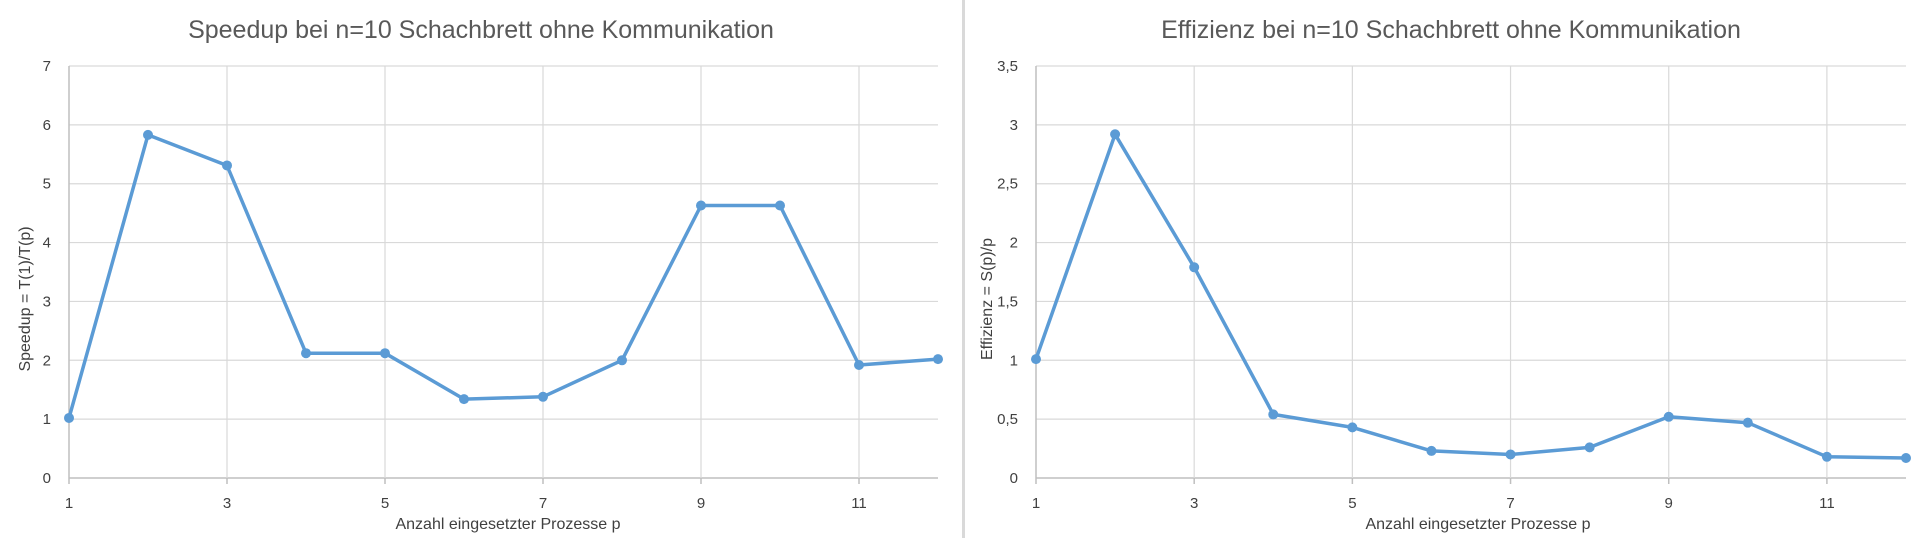 The width and height of the screenshot is (1924, 538). What do you see at coordinates (1007, 184) in the screenshot?
I see `y-tick-label: 2,5` at bounding box center [1007, 184].